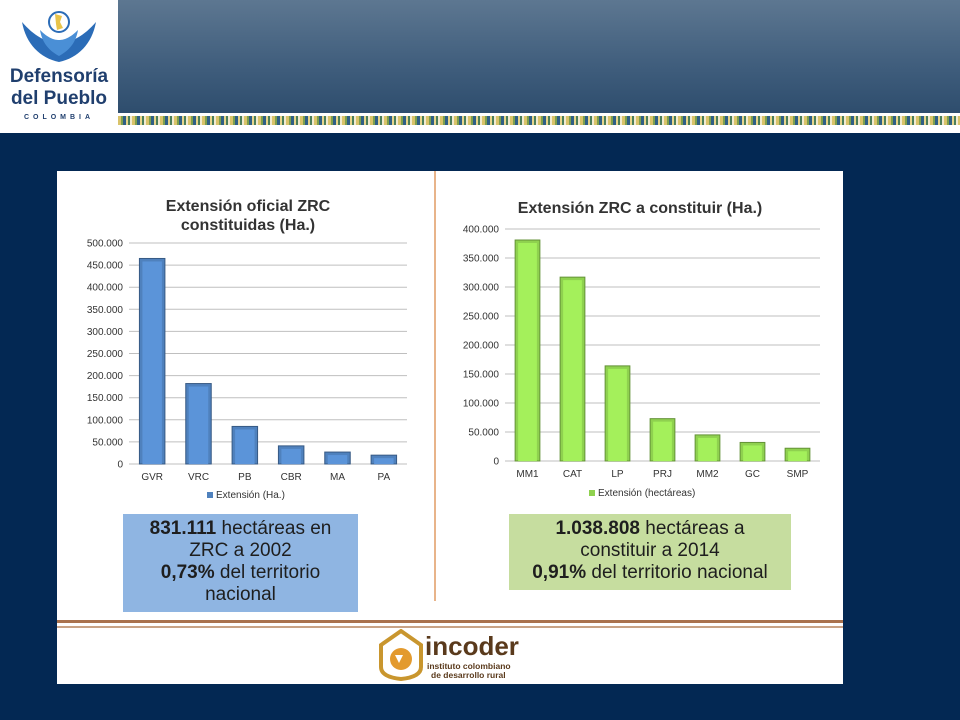  Describe the element at coordinates (527, 474) in the screenshot. I see `x-tick-label: MM1` at that location.